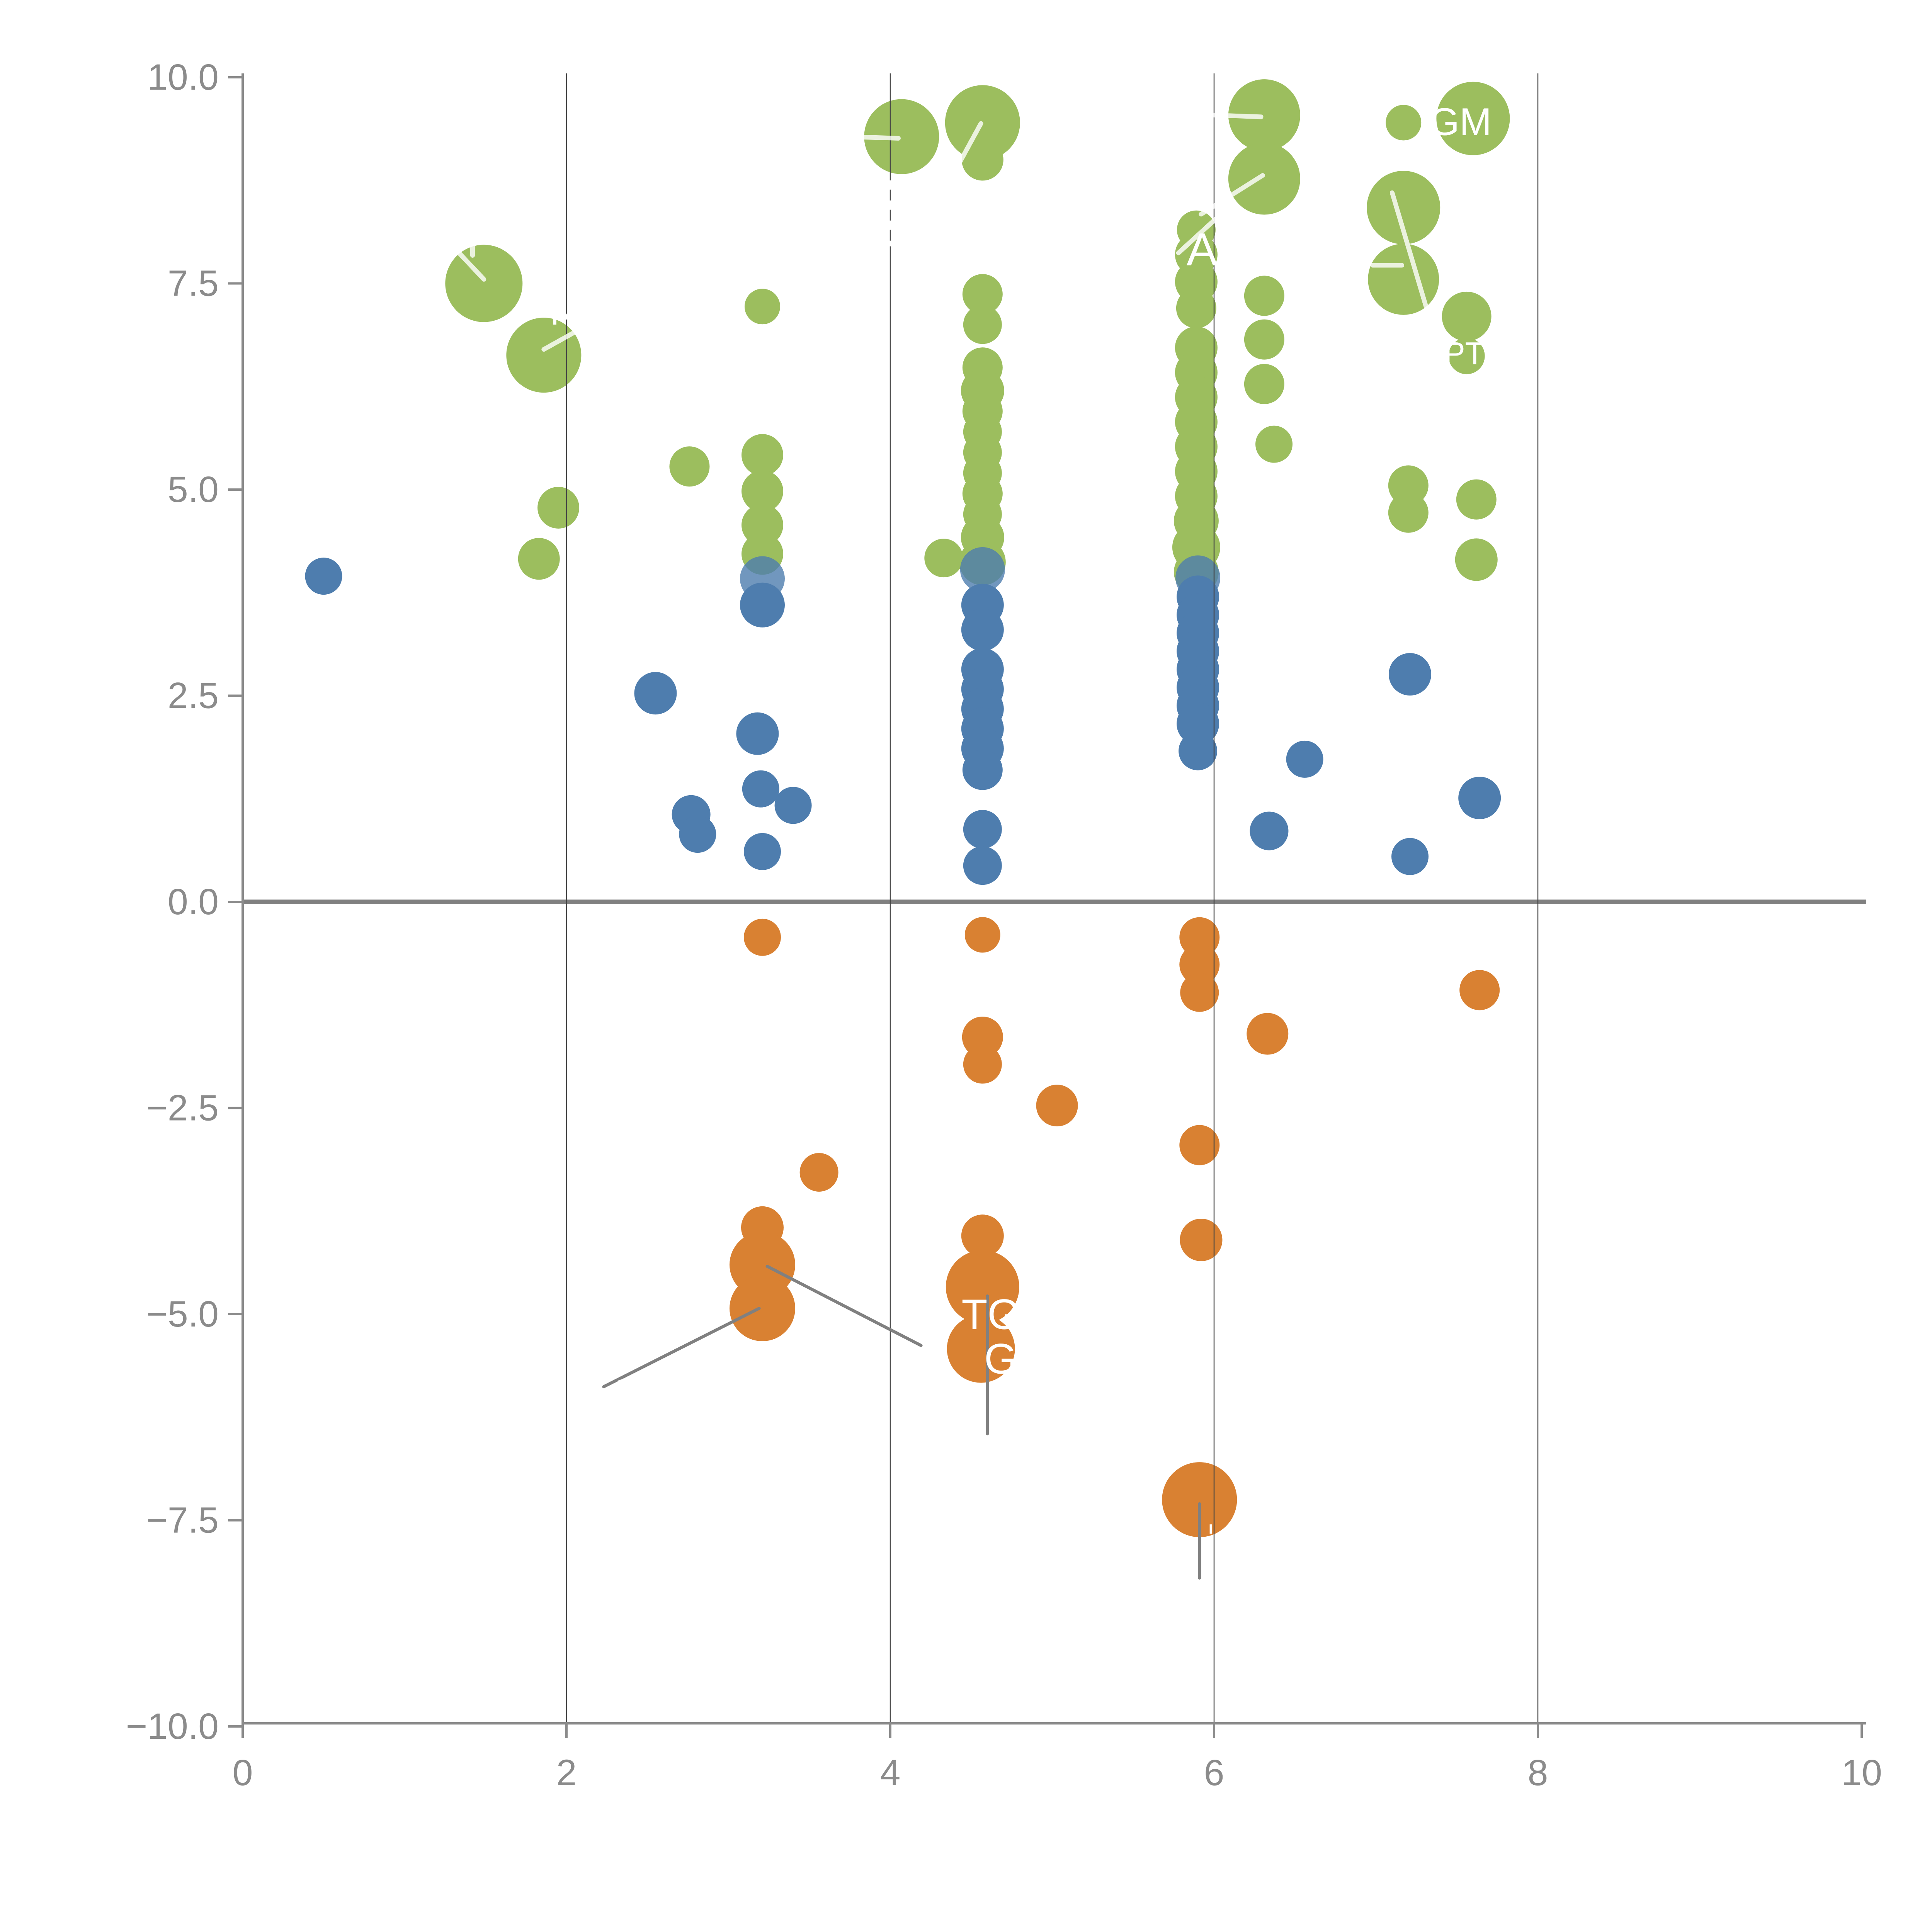  I want to click on x-tick-label: 4, so click(891, 1772).